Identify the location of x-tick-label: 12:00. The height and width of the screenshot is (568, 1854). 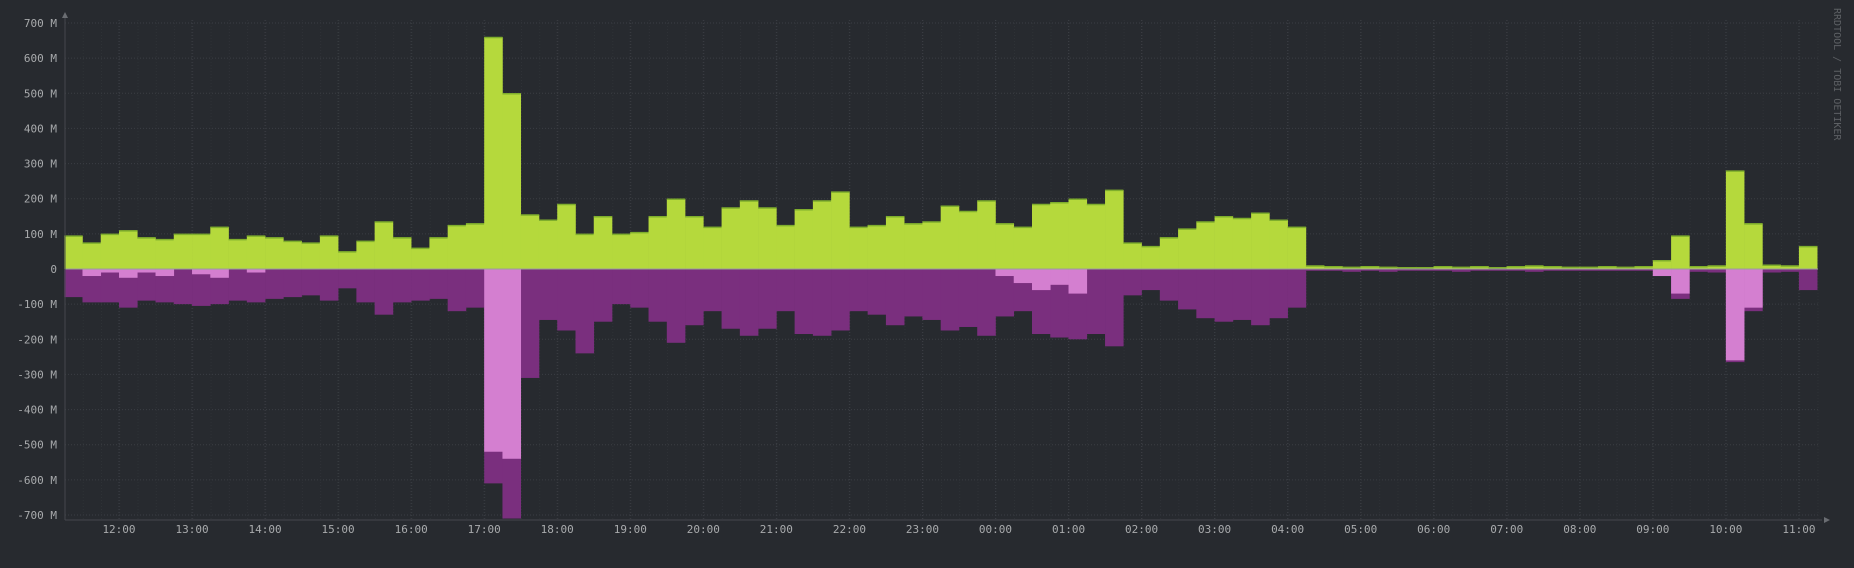
(118, 529).